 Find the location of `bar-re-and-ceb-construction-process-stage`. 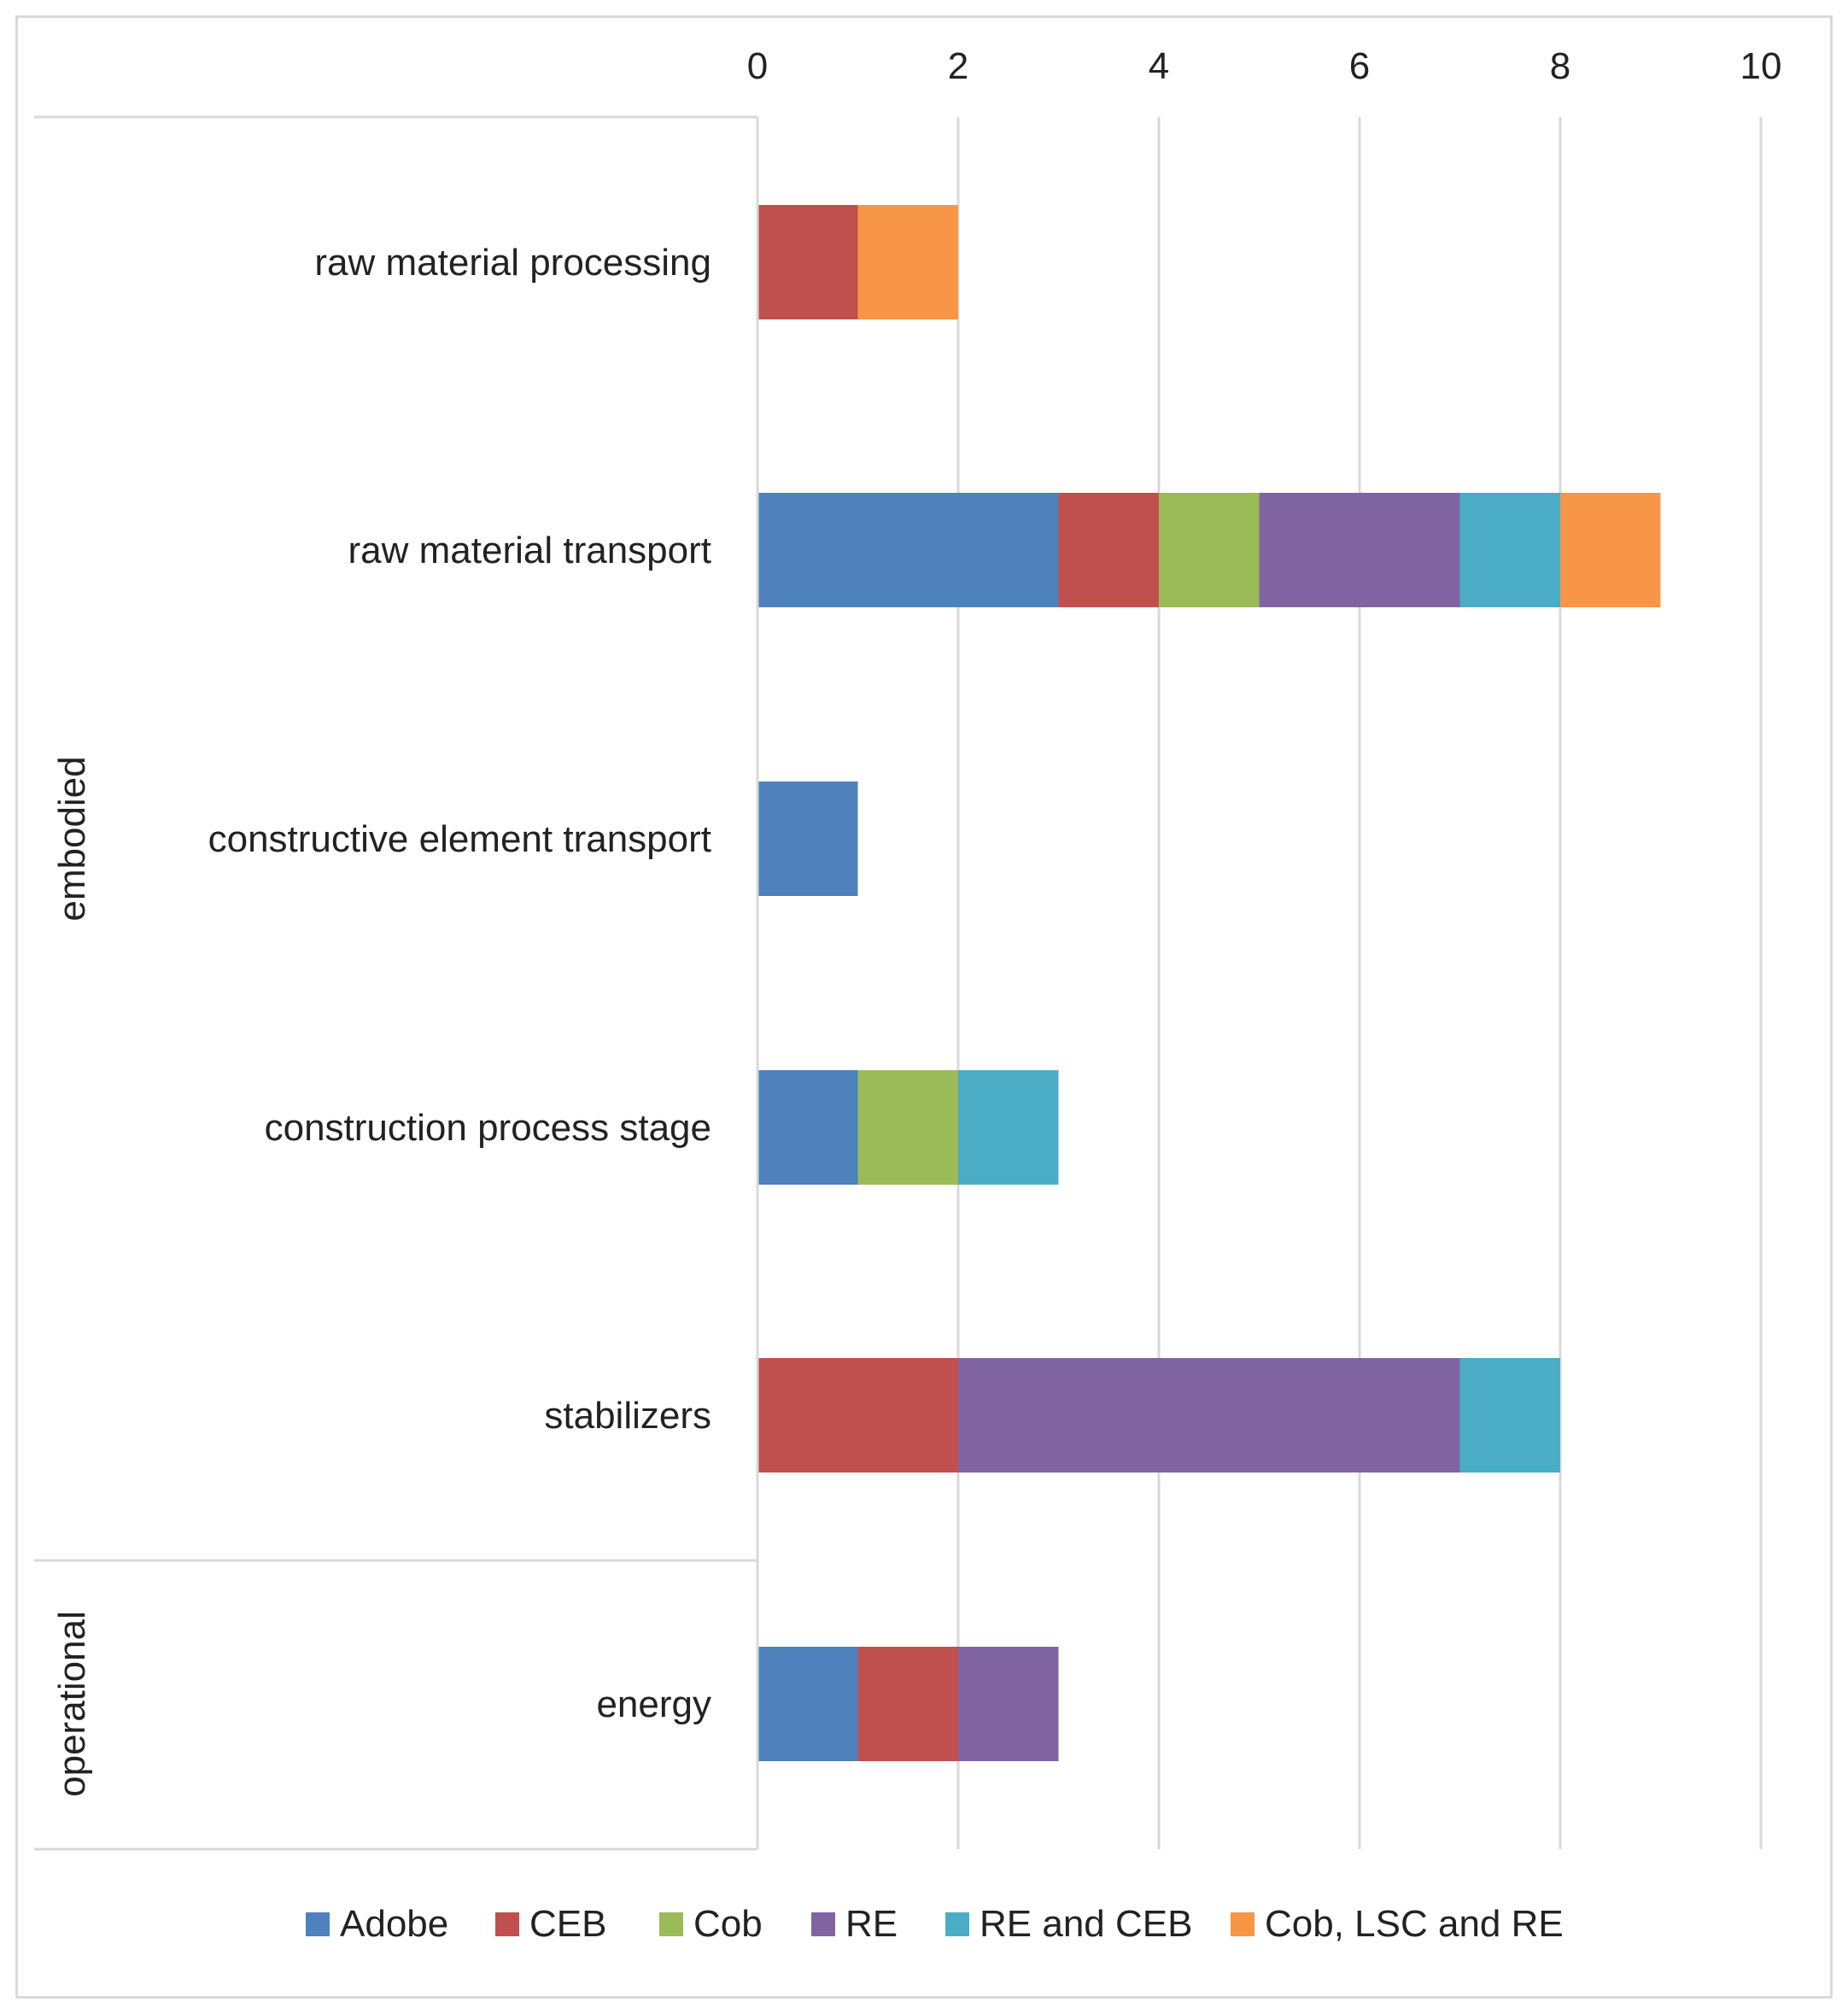

bar-re-and-ceb-construction-process-stage is located at coordinates (1009, 1127).